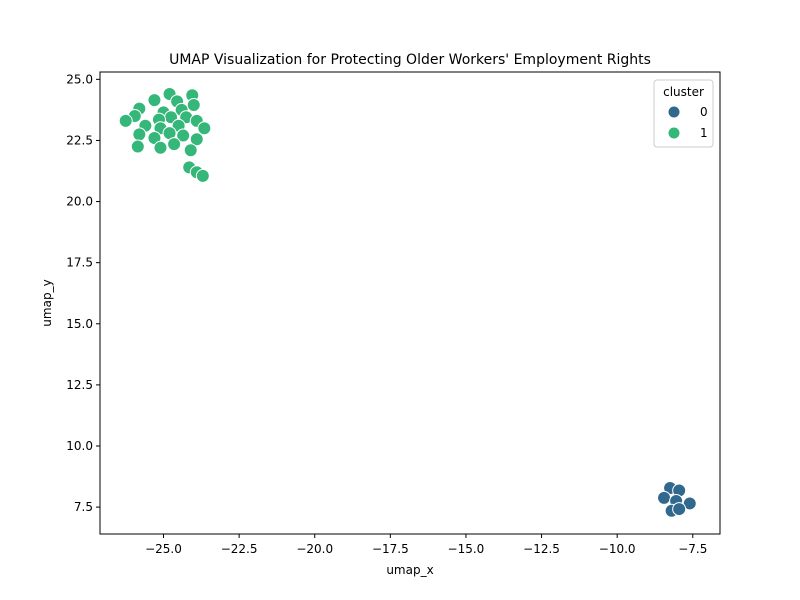  Describe the element at coordinates (239, 549) in the screenshot. I see `x-tick-label: −22.5` at that location.